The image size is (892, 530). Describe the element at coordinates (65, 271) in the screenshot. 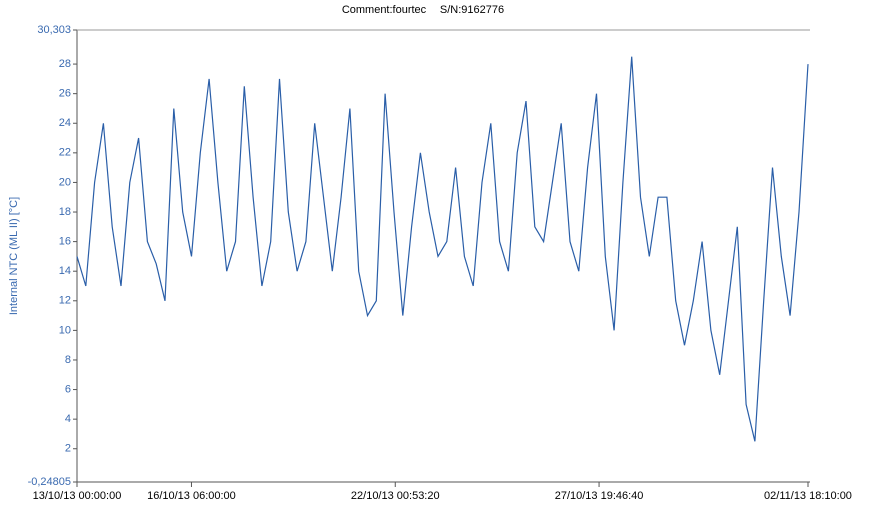

I see `y-tick-label: 14` at that location.